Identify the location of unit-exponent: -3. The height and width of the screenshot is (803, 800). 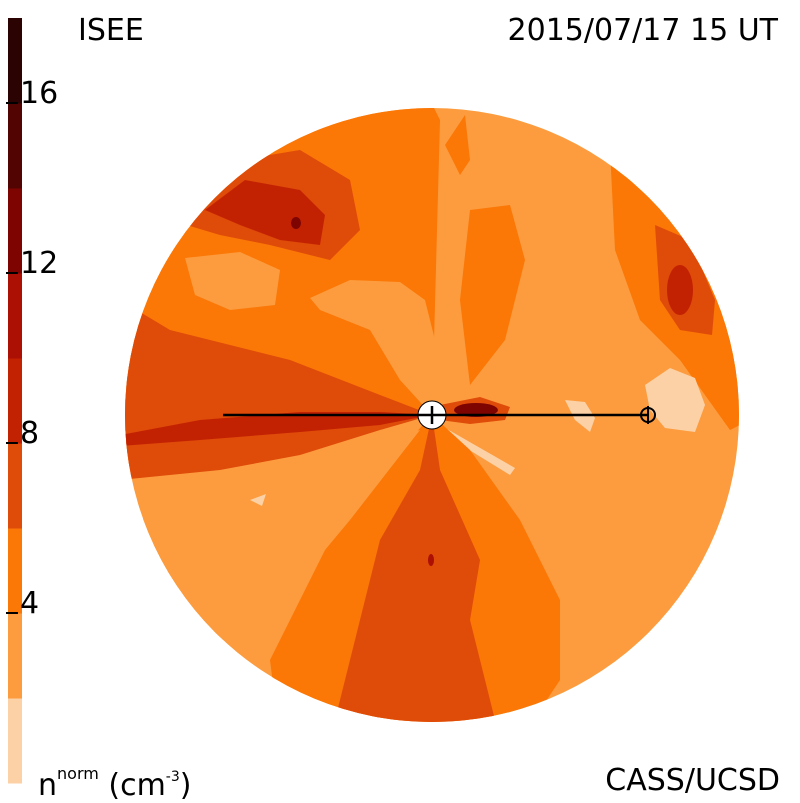
(172, 777).